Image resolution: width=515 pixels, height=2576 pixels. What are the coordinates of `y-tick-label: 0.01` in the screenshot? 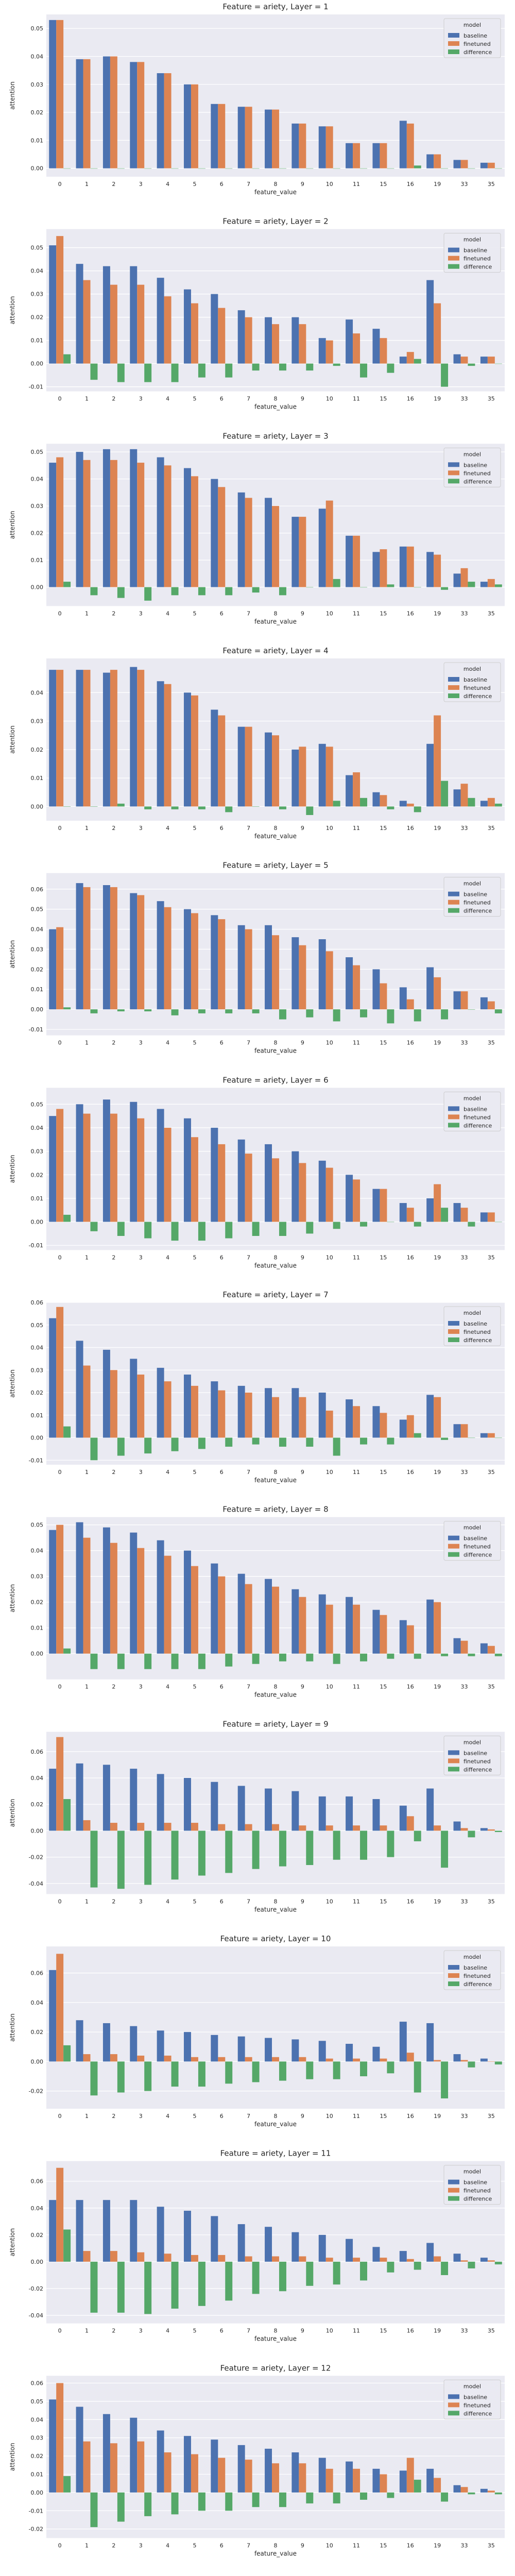 It's located at (37, 1415).